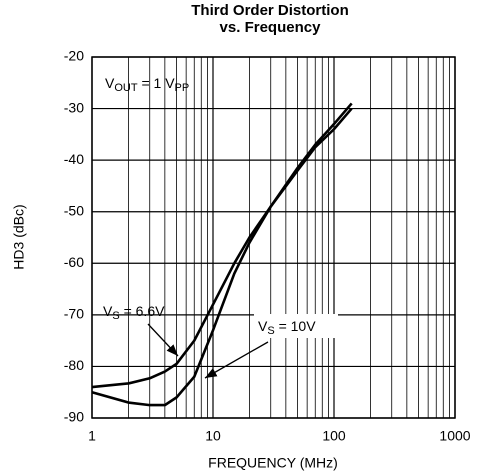 The height and width of the screenshot is (475, 482). What do you see at coordinates (92, 436) in the screenshot?
I see `x-tick-label: 1` at bounding box center [92, 436].